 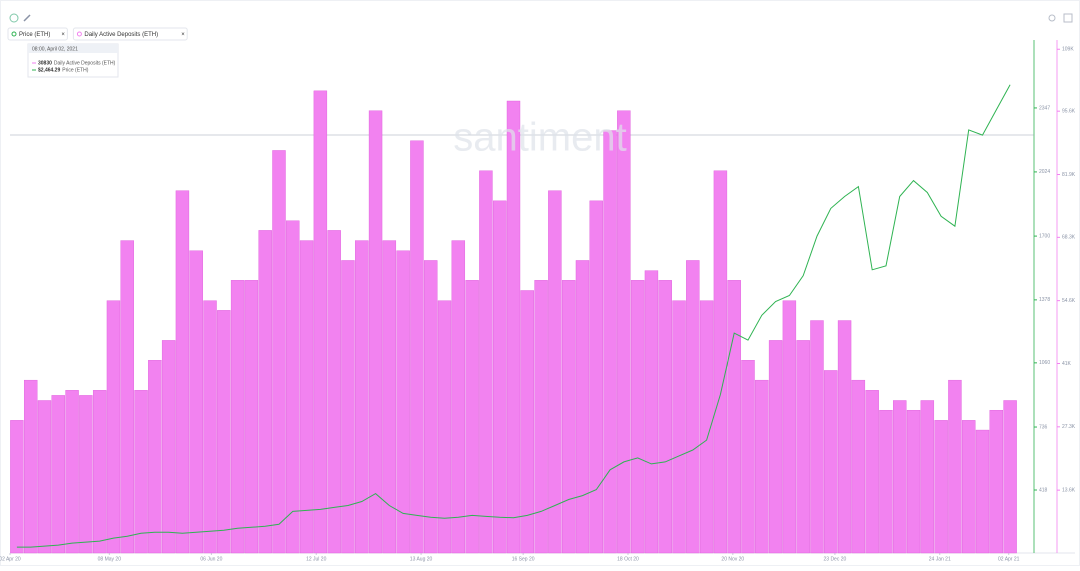 I want to click on x-tick-label: 20 Nov 20, so click(x=732, y=559).